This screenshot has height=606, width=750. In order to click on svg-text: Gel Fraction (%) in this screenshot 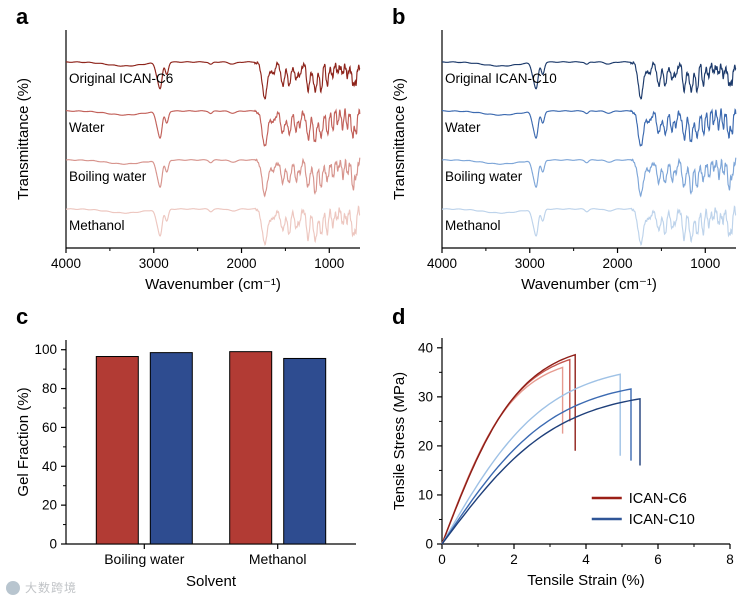, I will do `click(23, 441)`.